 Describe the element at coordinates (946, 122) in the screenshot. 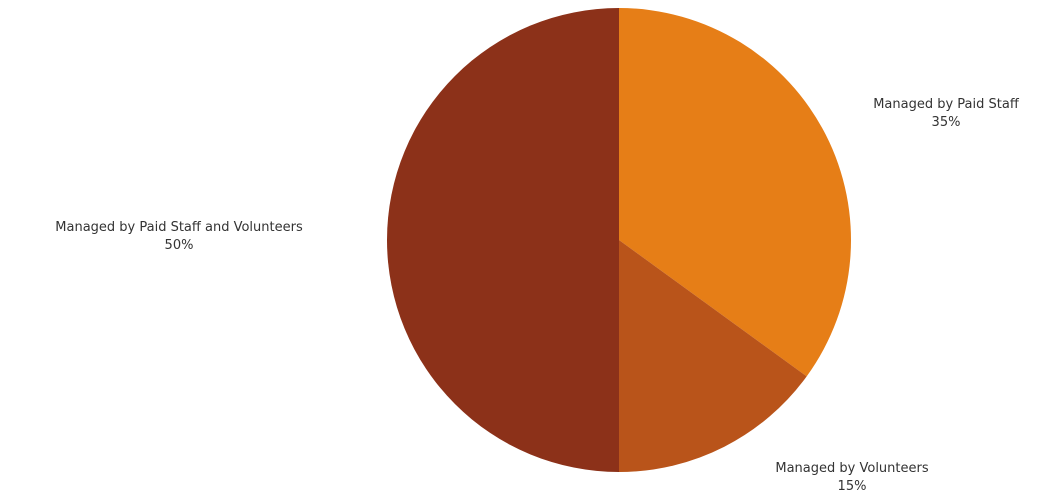

I see `slice-label-percent: 35%` at that location.